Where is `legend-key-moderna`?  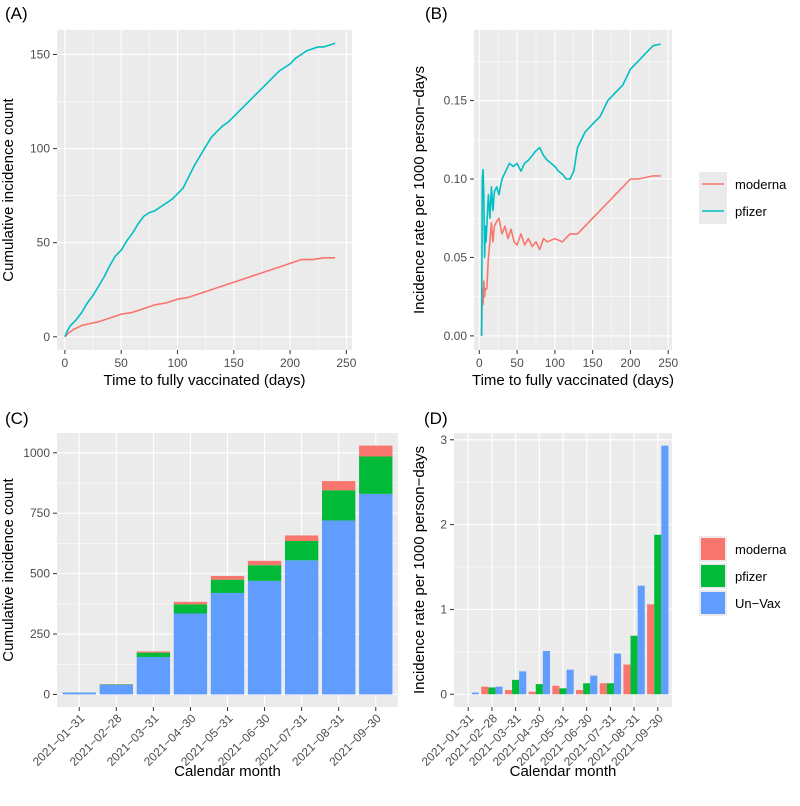 legend-key-moderna is located at coordinates (713, 549).